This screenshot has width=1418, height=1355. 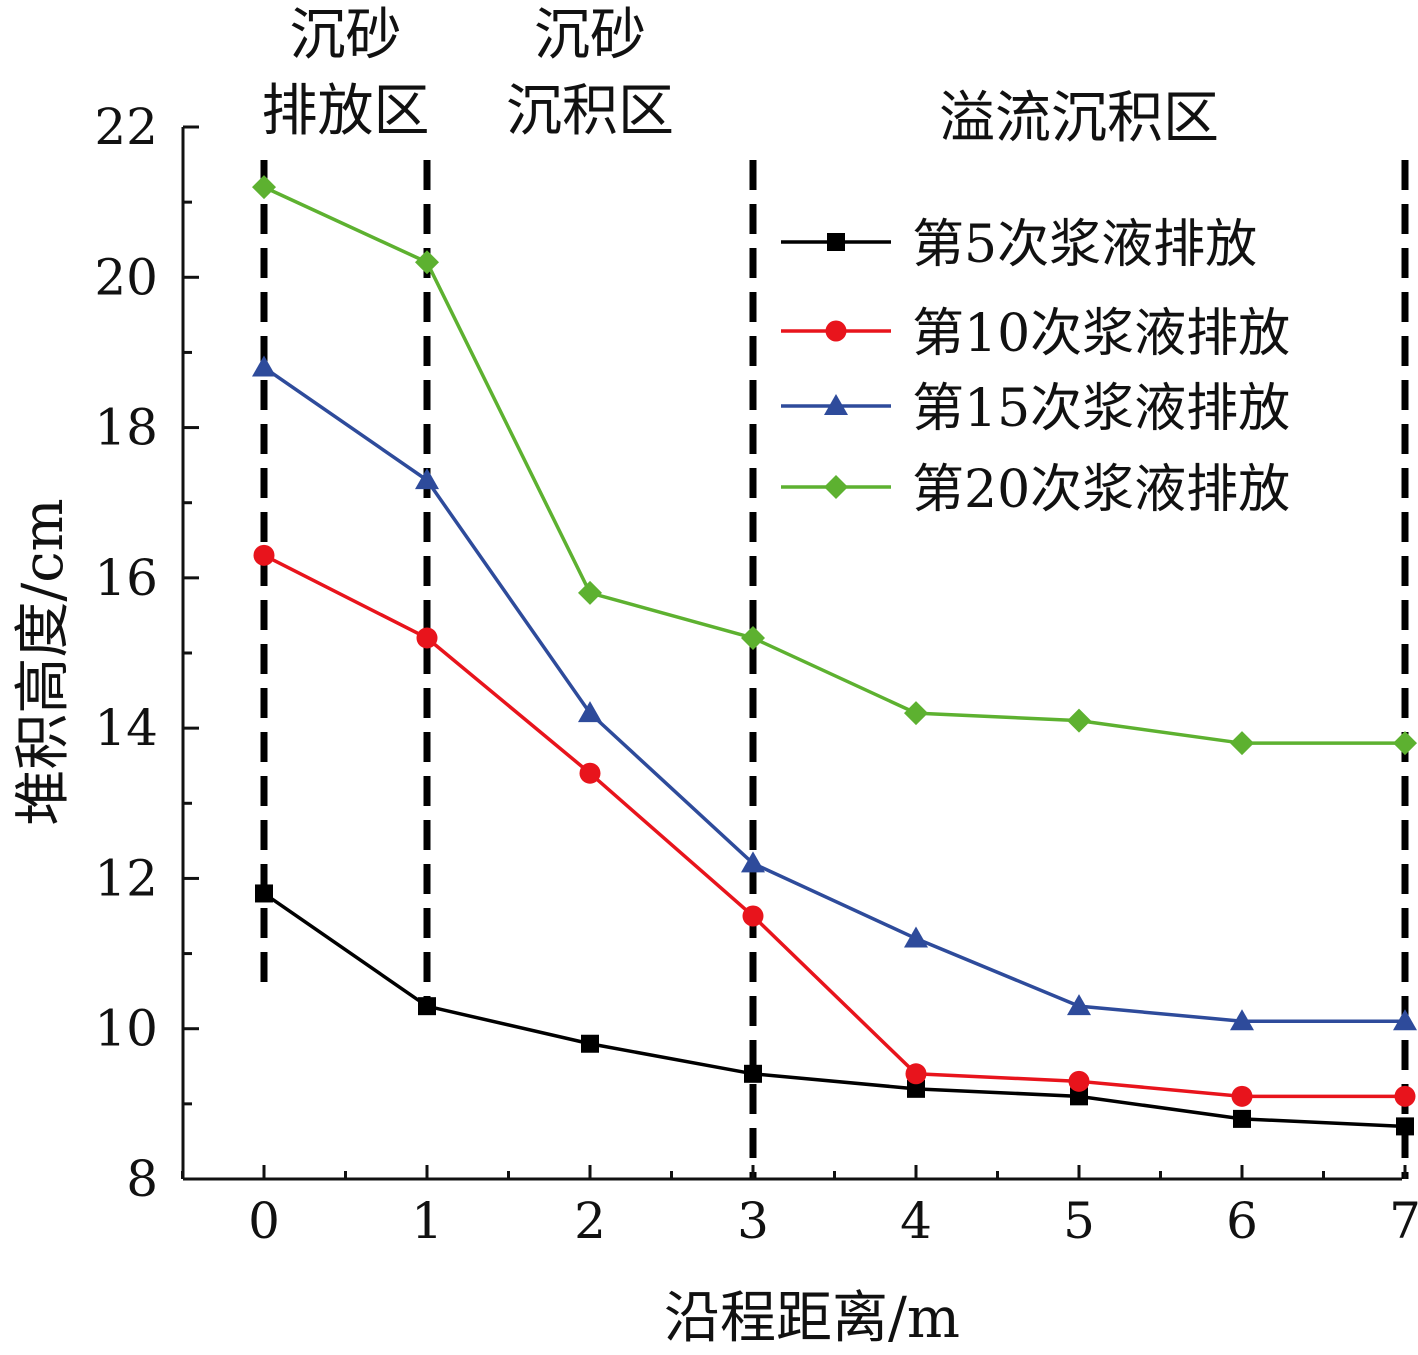 I want to click on y-tick-label: 16, so click(x=126, y=578).